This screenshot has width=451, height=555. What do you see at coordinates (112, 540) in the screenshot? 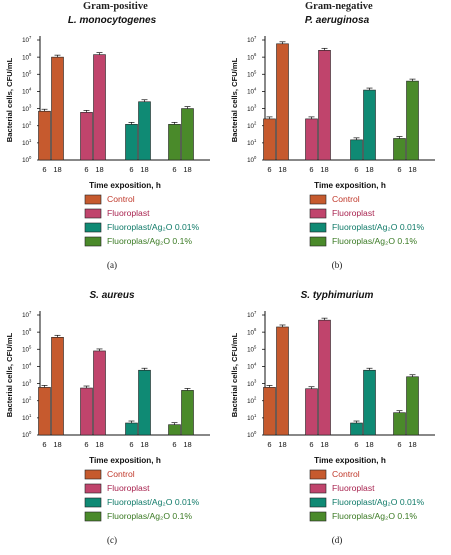
I see `panel-label: (c)` at bounding box center [112, 540].